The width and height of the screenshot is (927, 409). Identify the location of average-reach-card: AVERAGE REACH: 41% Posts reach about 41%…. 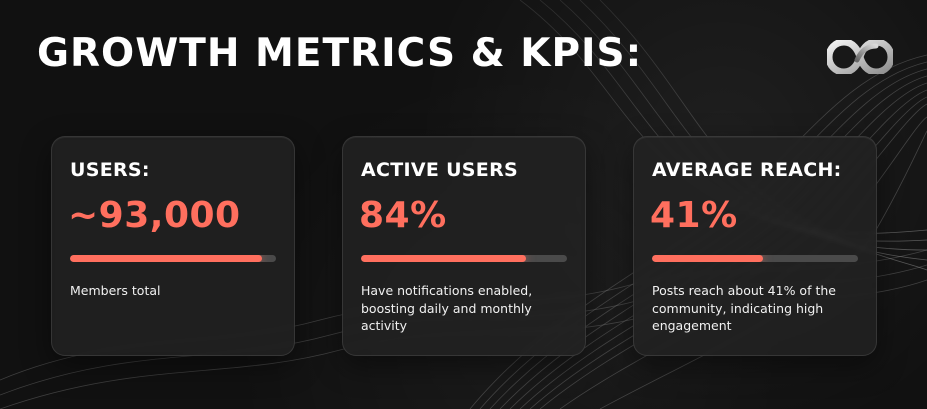
(755, 246).